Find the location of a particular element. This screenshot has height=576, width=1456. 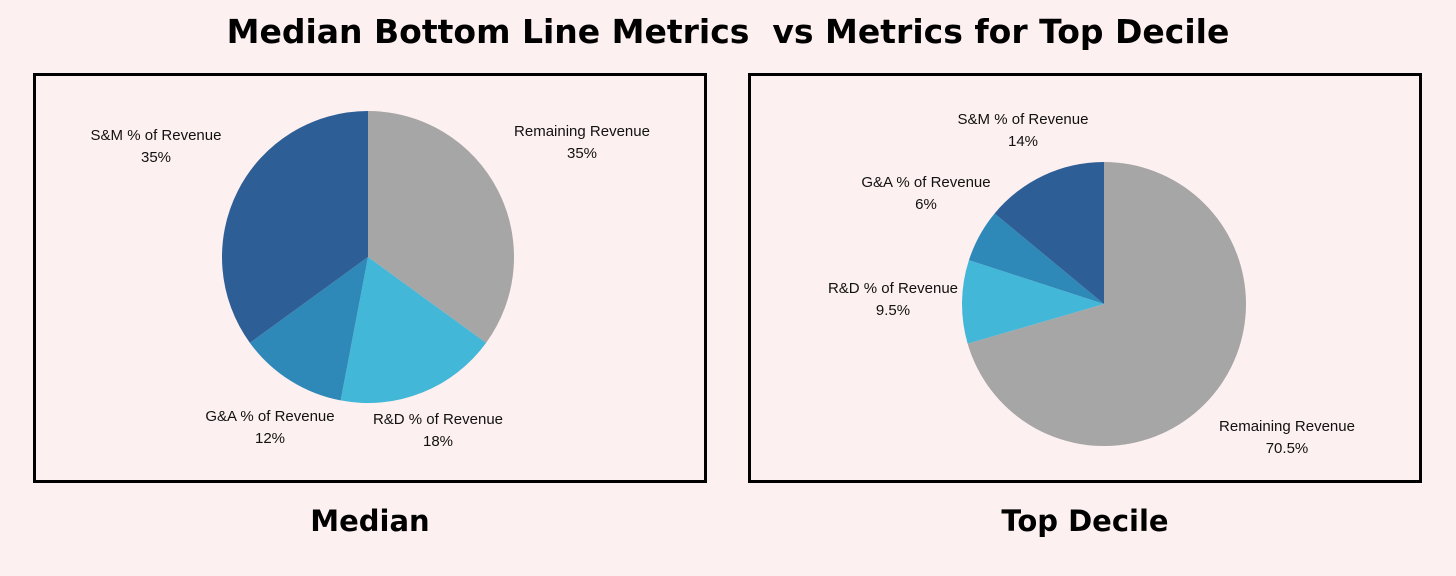

slice-value-ganda-pct-of-revenue: 12% is located at coordinates (270, 438).